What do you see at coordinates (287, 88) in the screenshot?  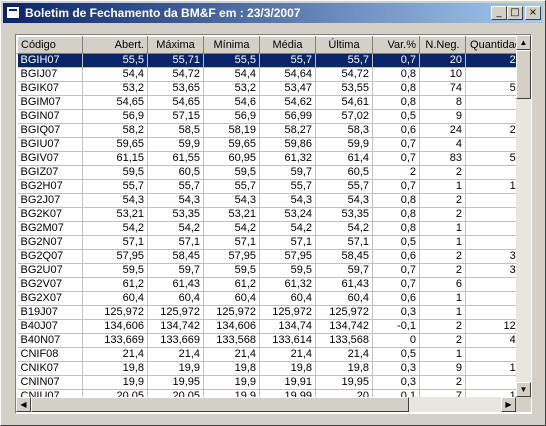 I see `table-cell: 53,47` at bounding box center [287, 88].